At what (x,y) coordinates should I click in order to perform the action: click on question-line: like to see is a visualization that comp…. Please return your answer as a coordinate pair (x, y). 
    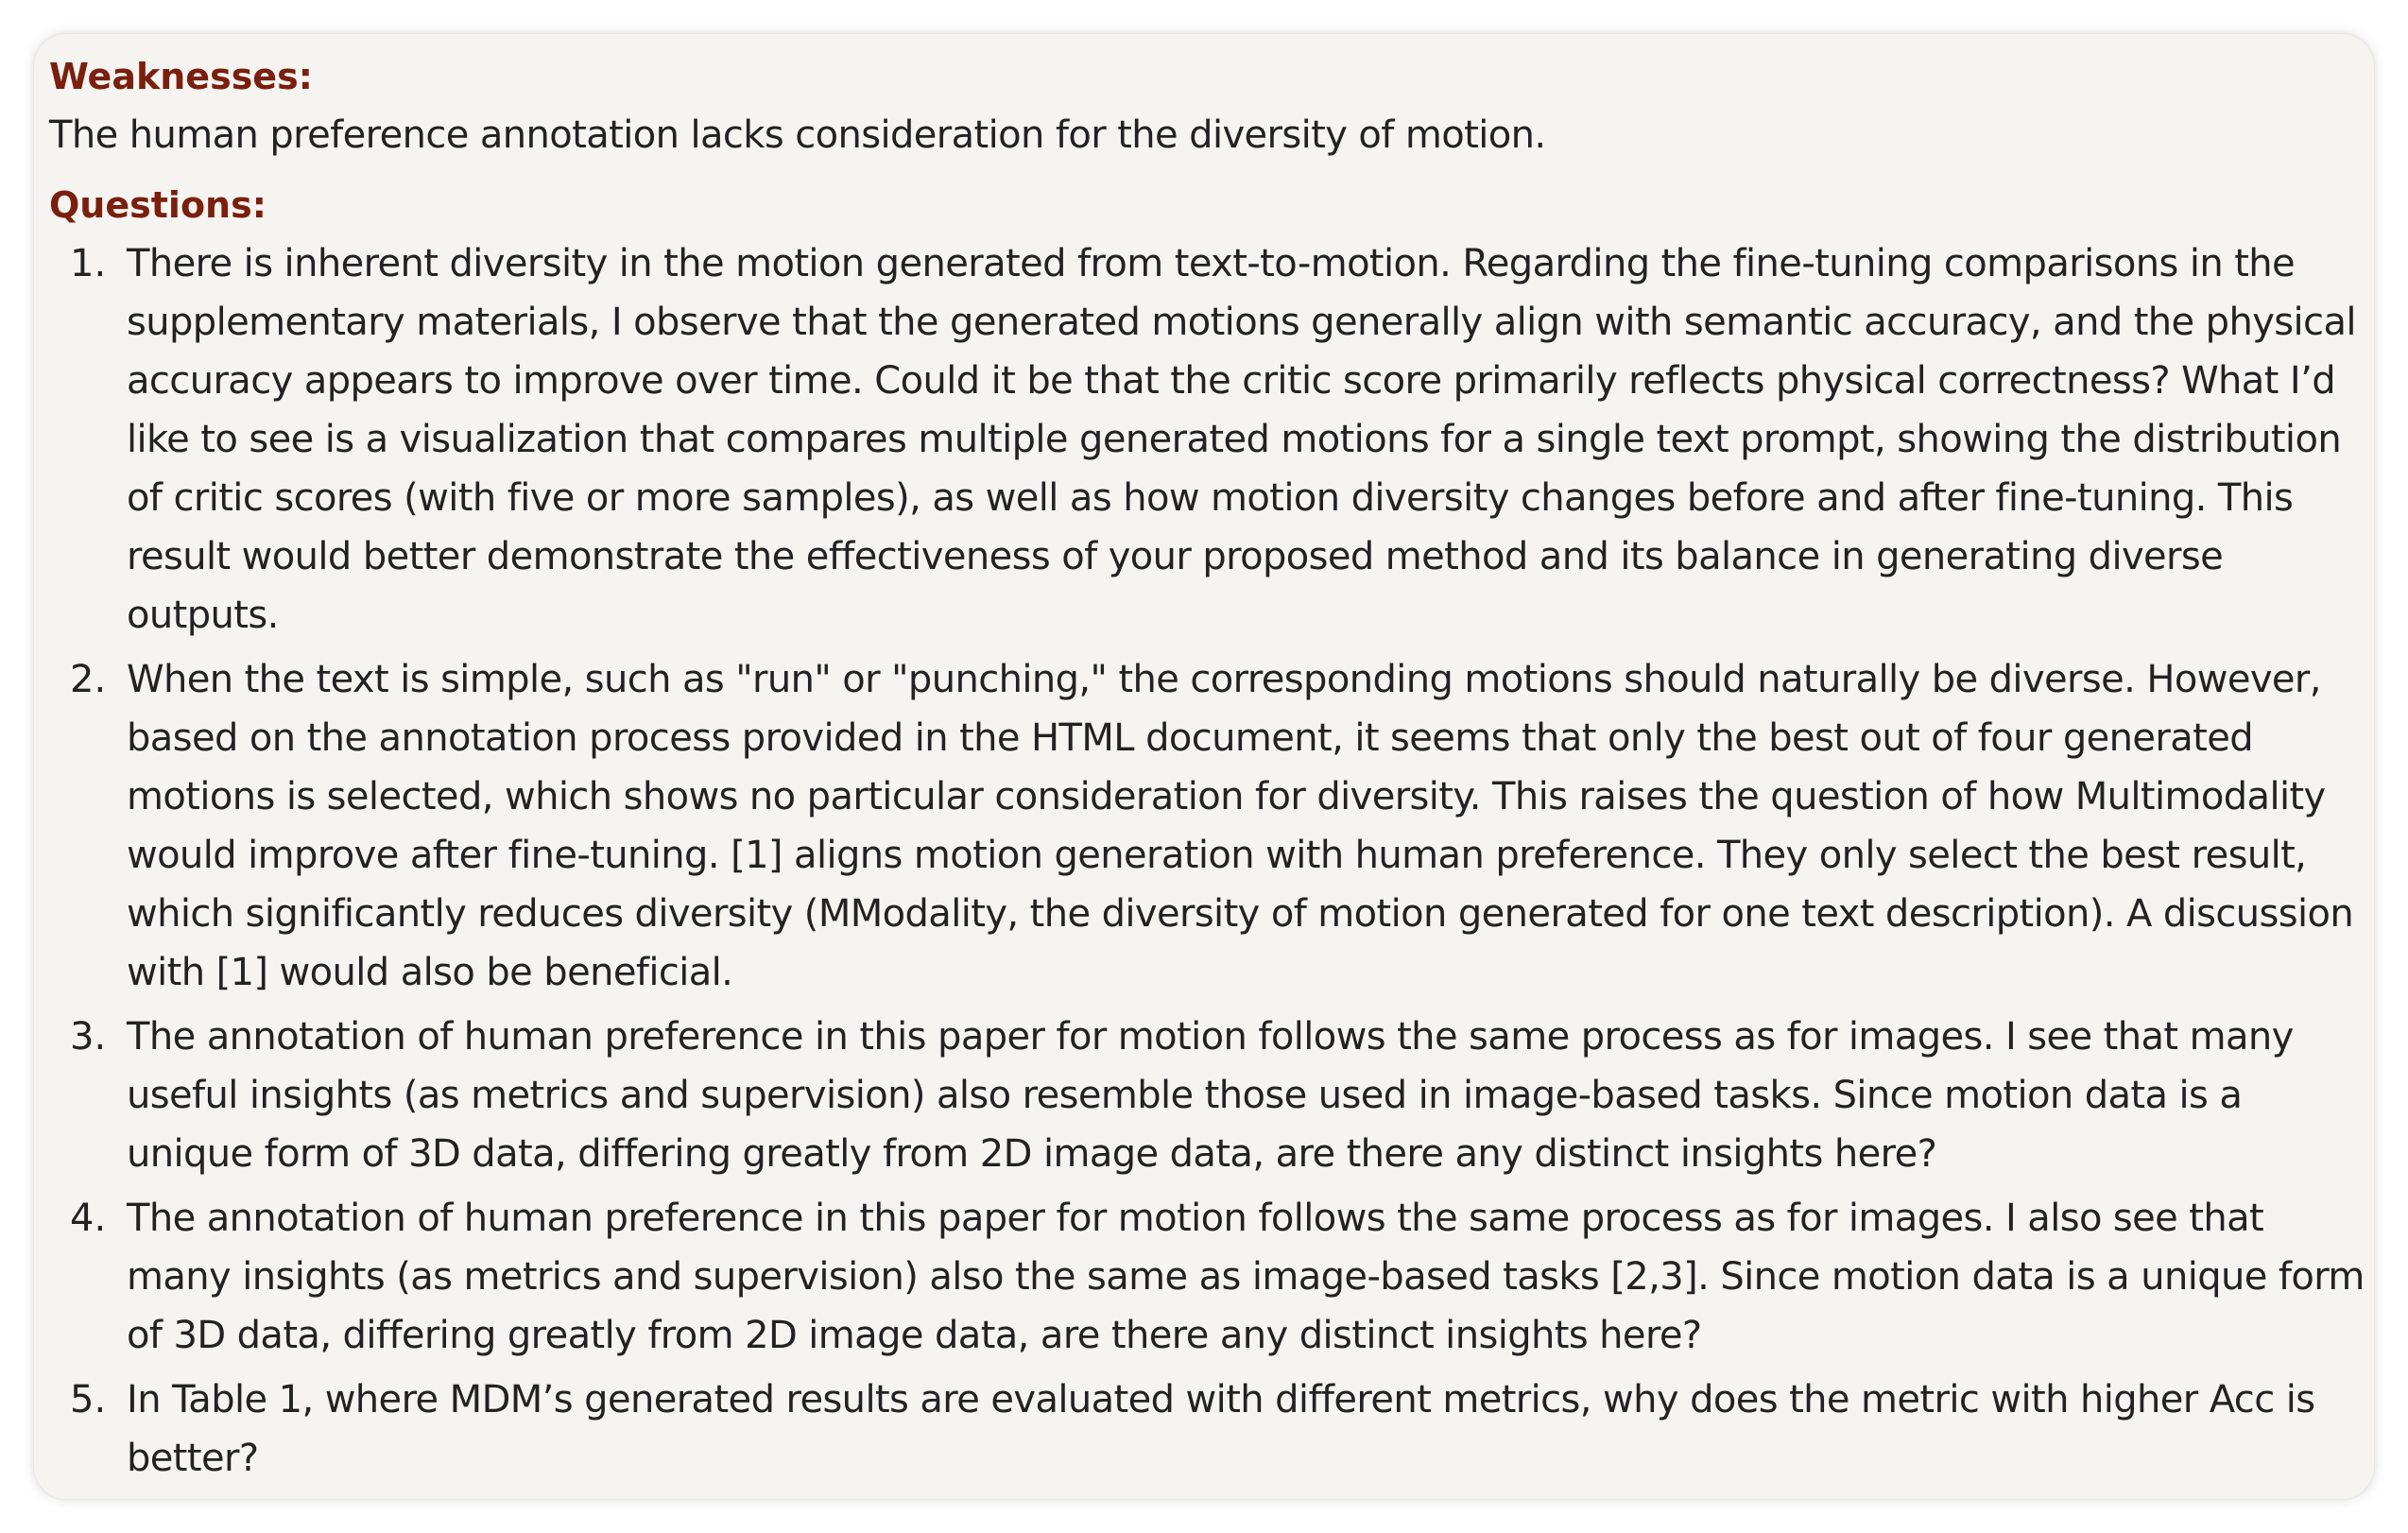
    Looking at the image, I should click on (1235, 439).